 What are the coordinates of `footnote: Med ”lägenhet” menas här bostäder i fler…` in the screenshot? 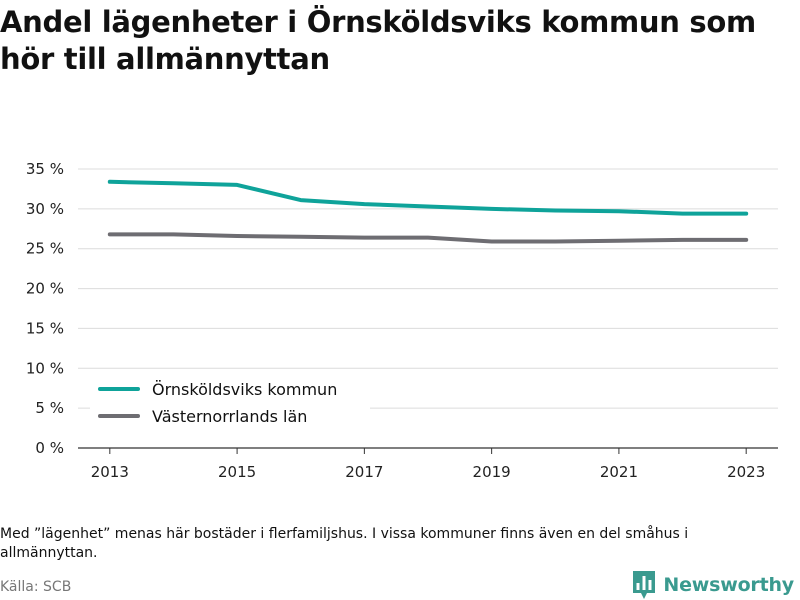 It's located at (344, 543).